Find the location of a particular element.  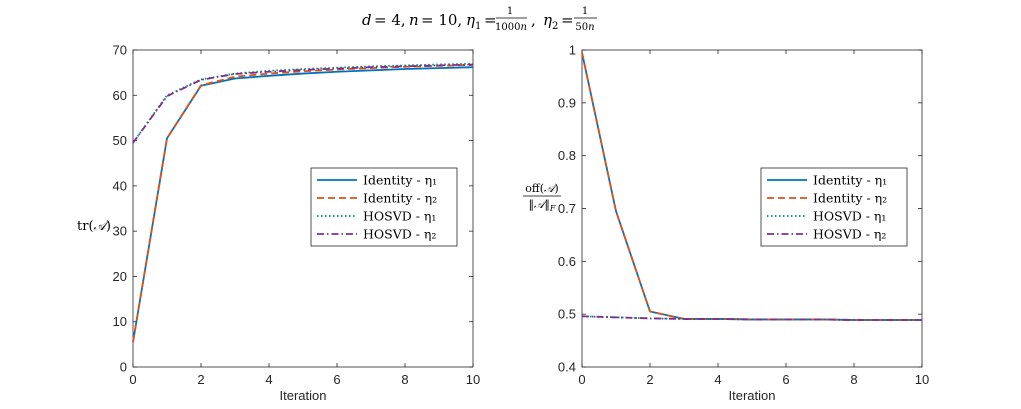

y-tick-label: 0.7 is located at coordinates (567, 208).